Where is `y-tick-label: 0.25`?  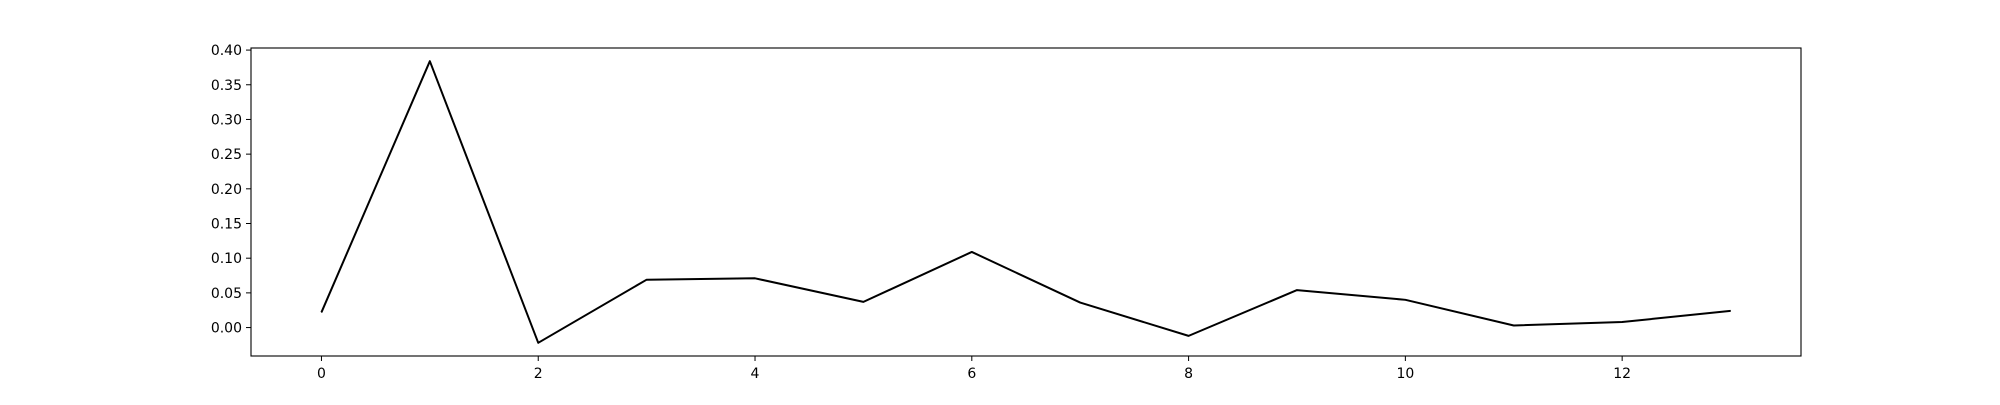 y-tick-label: 0.25 is located at coordinates (226, 155).